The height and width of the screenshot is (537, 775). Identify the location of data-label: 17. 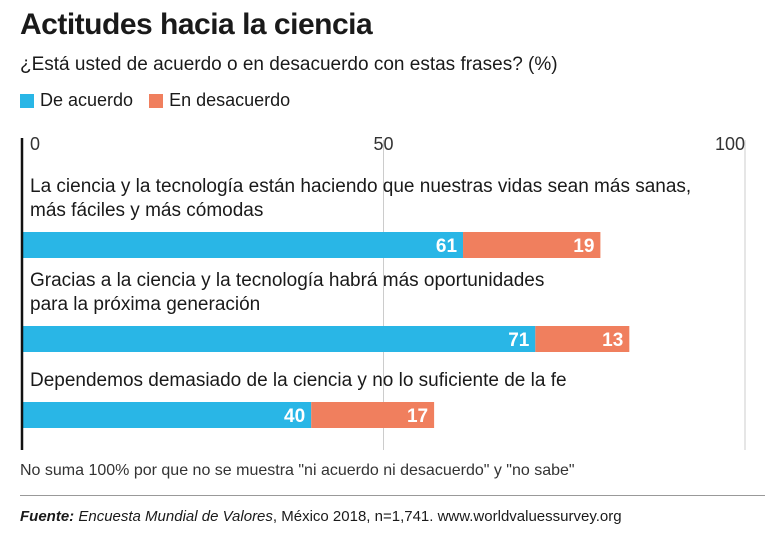
(417, 416).